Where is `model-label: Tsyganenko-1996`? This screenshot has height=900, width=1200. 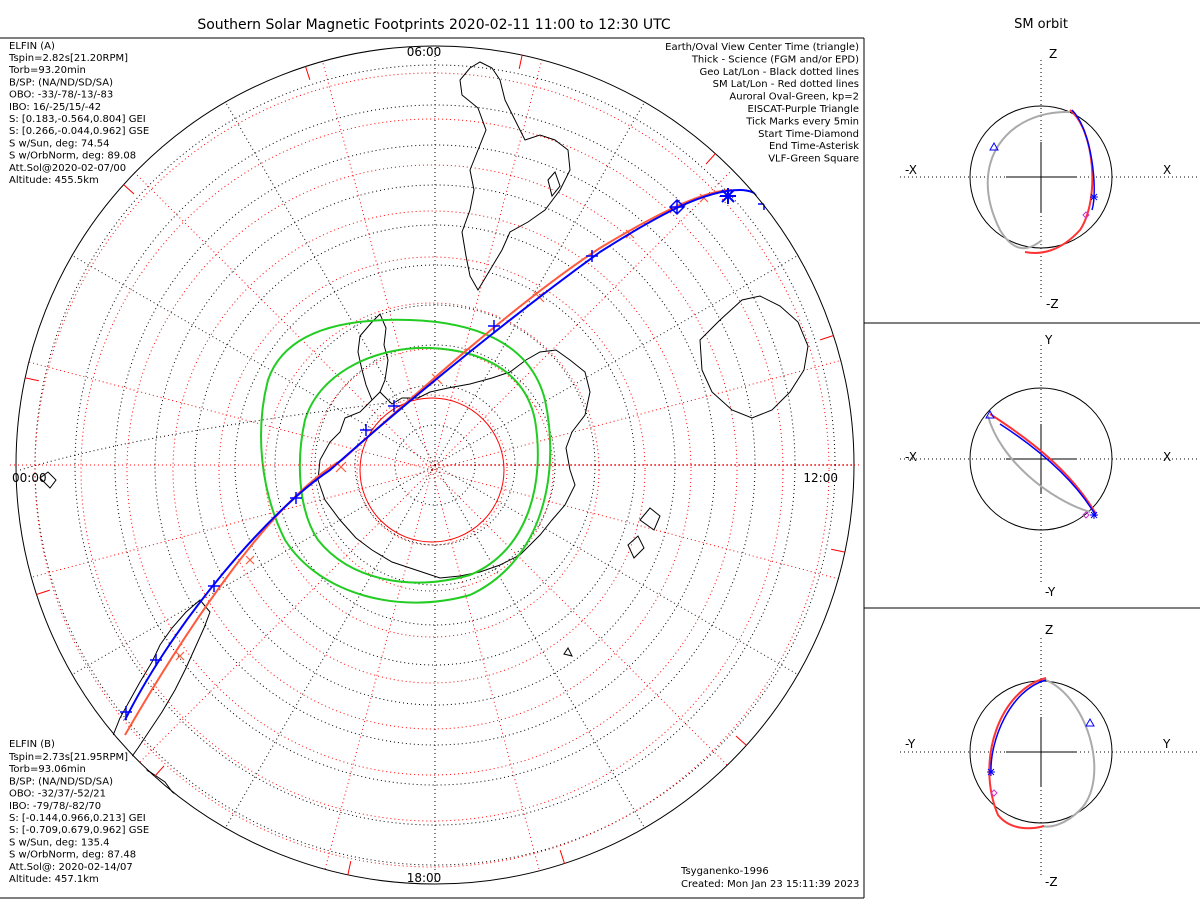 model-label: Tsyganenko-1996 is located at coordinates (724, 871).